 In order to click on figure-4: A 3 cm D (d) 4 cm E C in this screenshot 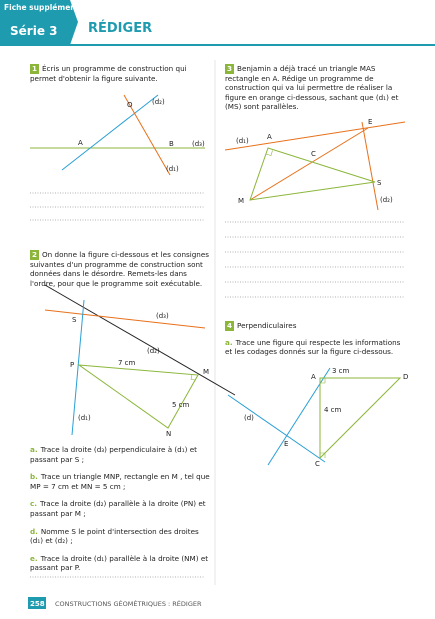, I will do `click(317, 417)`.